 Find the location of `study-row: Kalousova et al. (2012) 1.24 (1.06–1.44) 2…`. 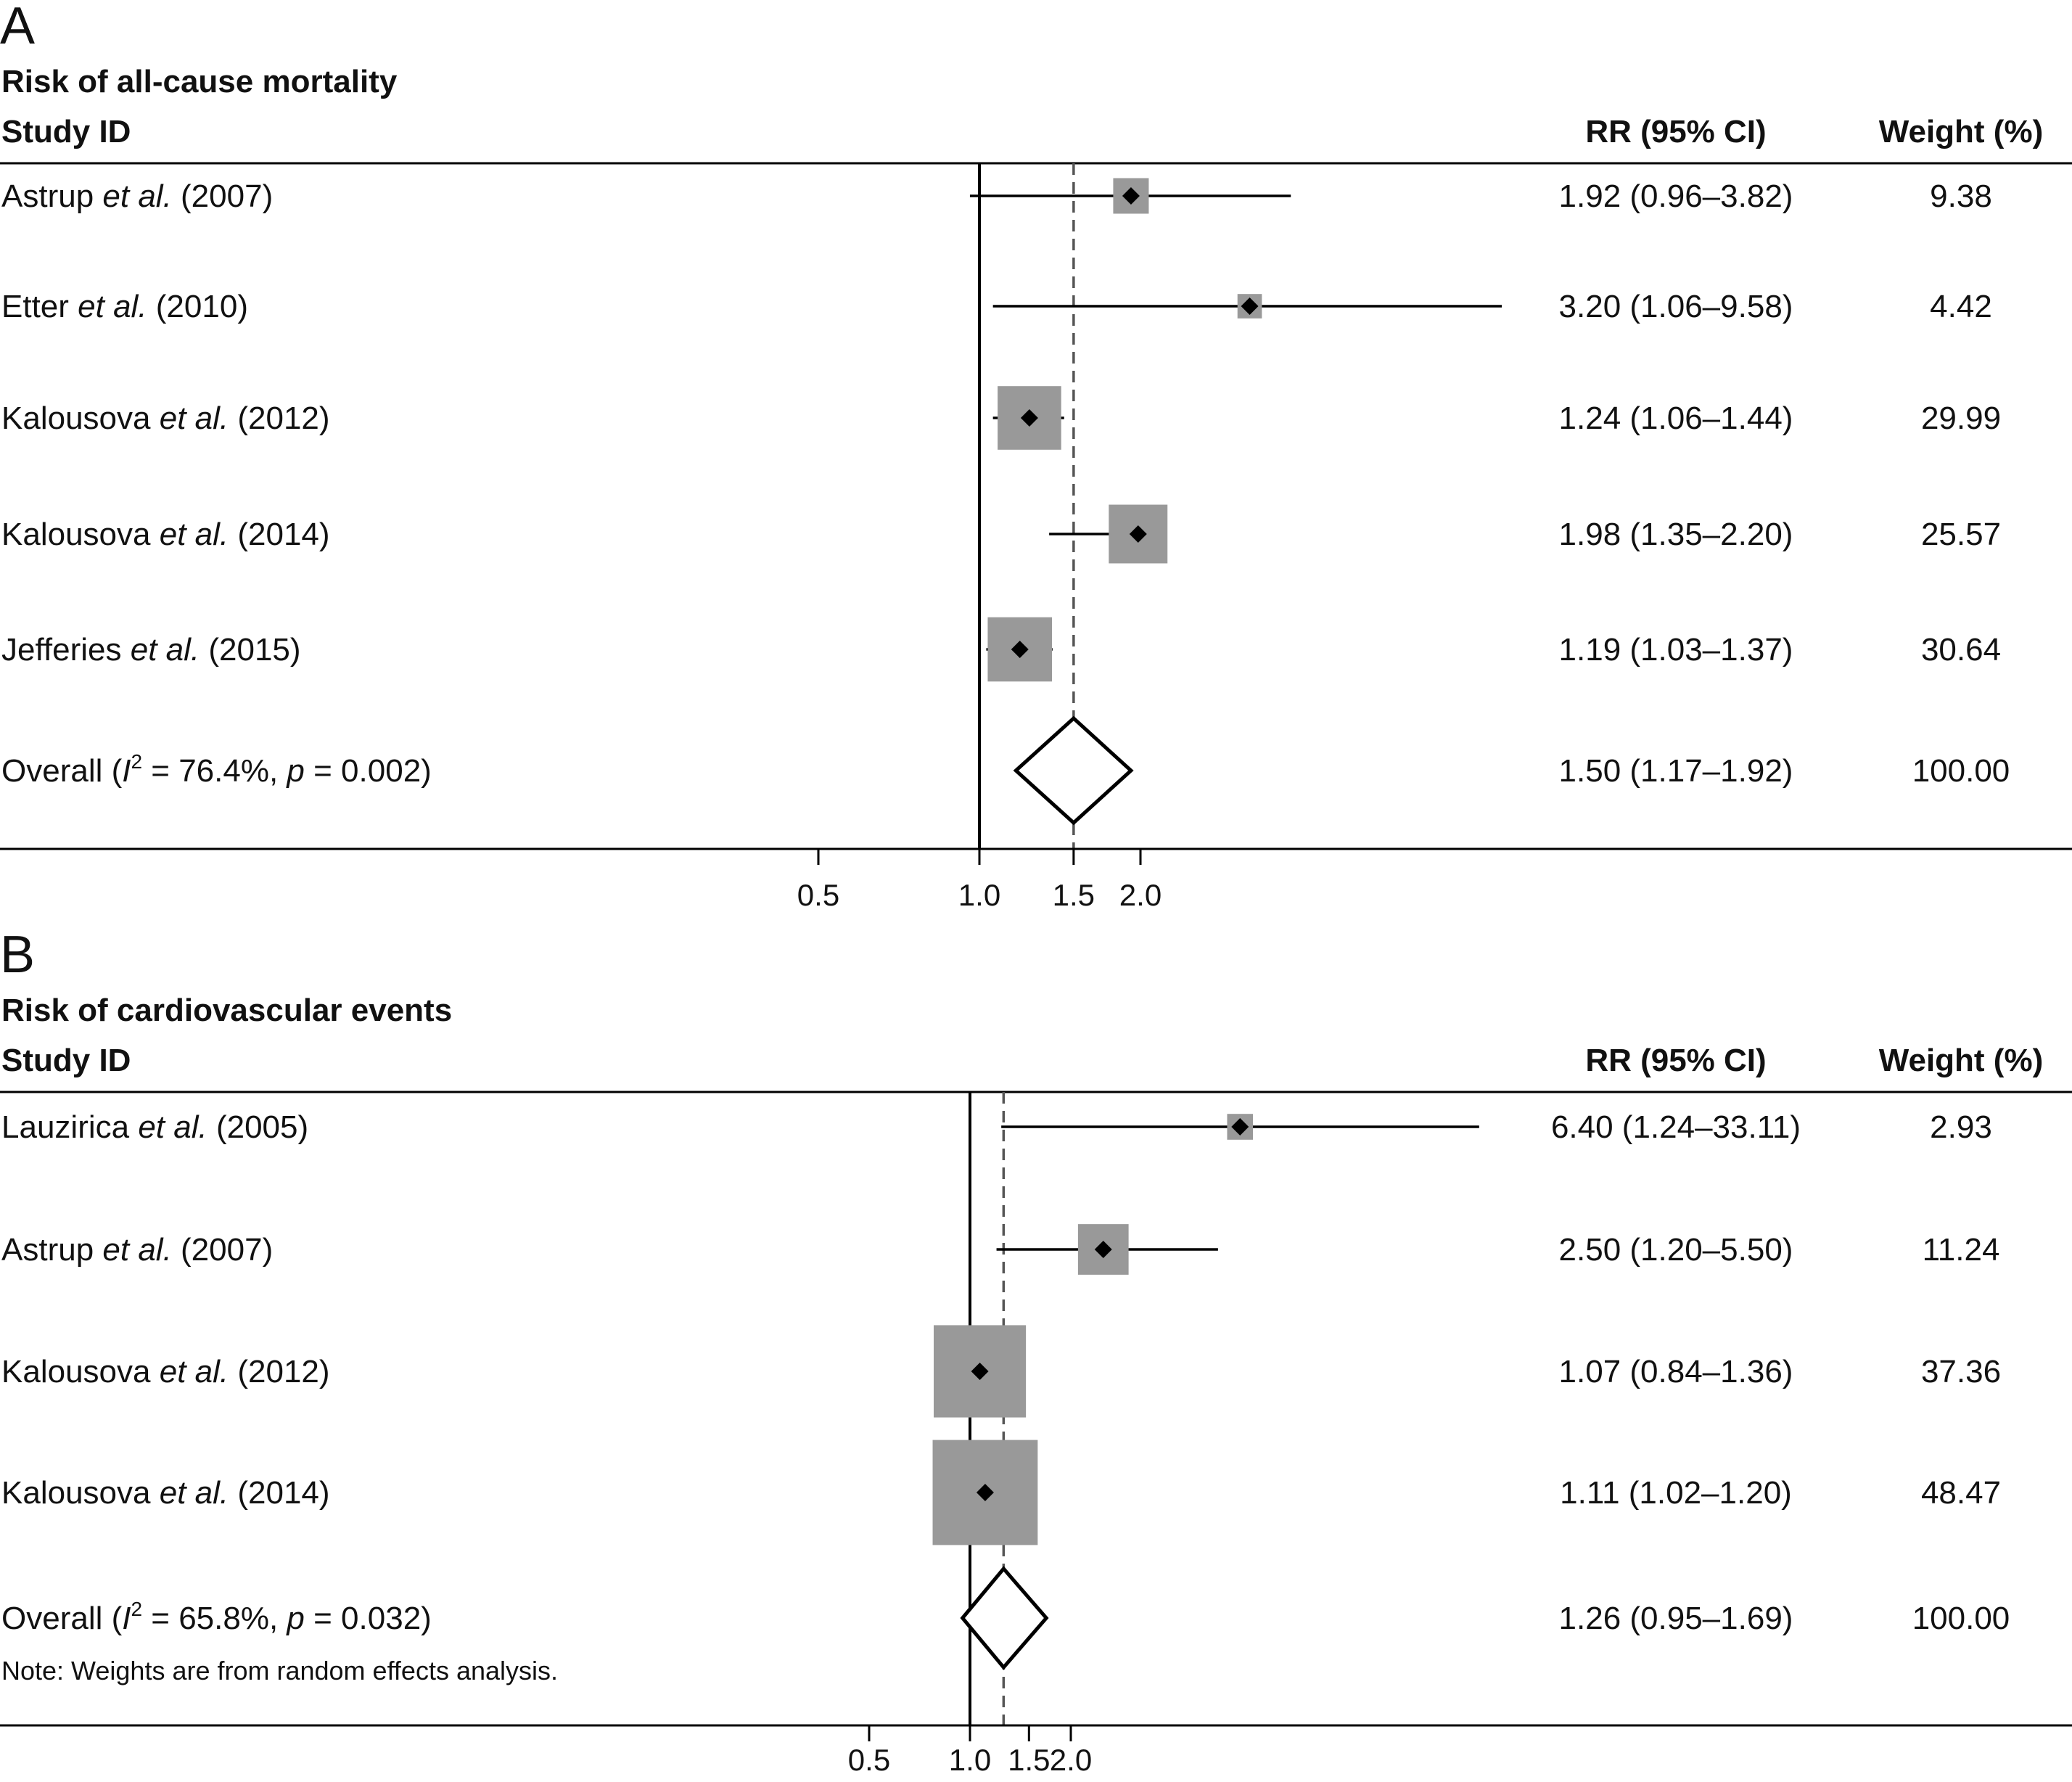

study-row: Kalousova et al. (2012) 1.24 (1.06–1.44) 2… is located at coordinates (1001, 418).